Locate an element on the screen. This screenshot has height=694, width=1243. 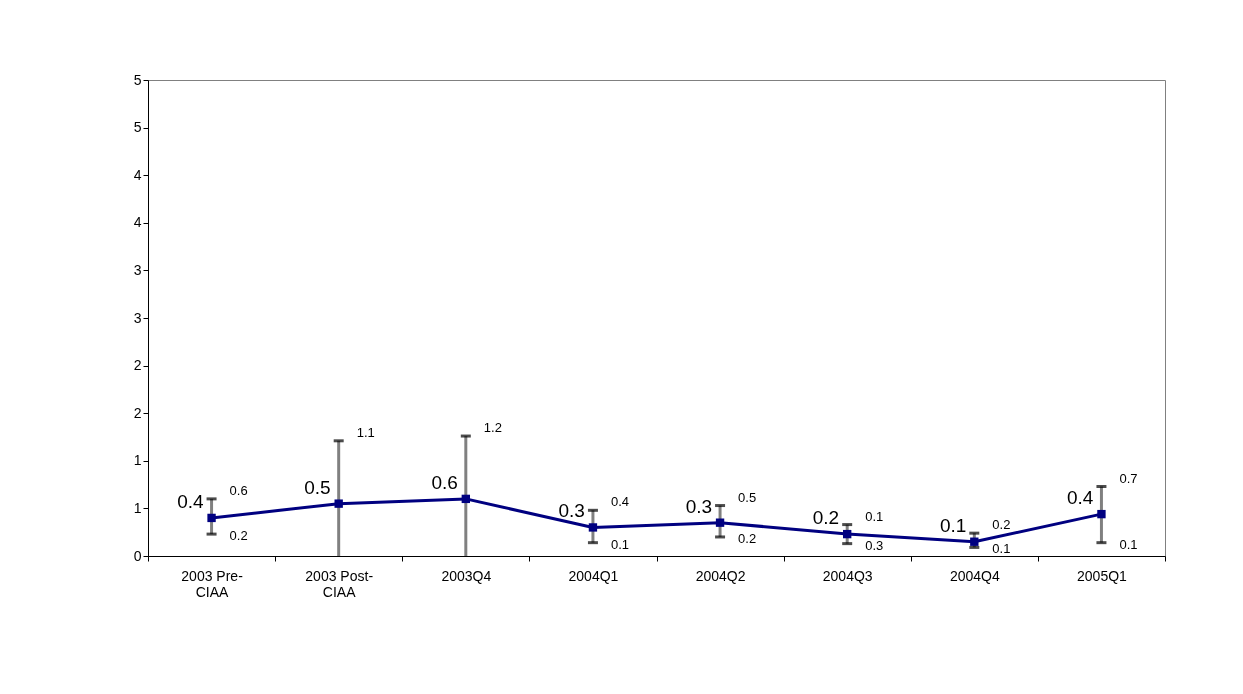
x-tick-label: 2004Q4 is located at coordinates (974, 575).